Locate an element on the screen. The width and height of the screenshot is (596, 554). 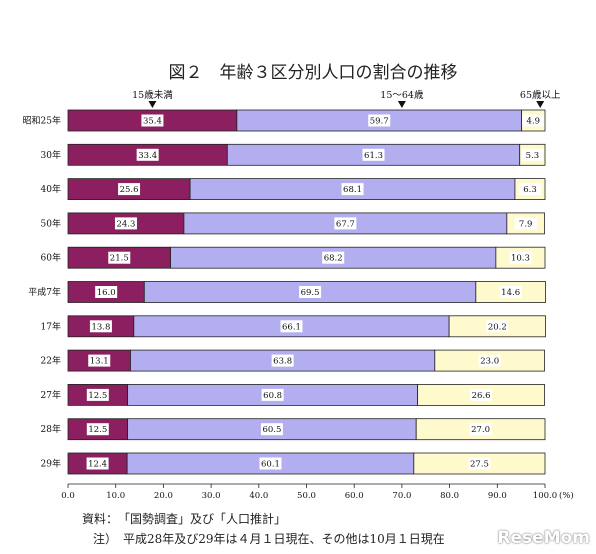
series-label-0: 15歳未満 is located at coordinates (152, 95).